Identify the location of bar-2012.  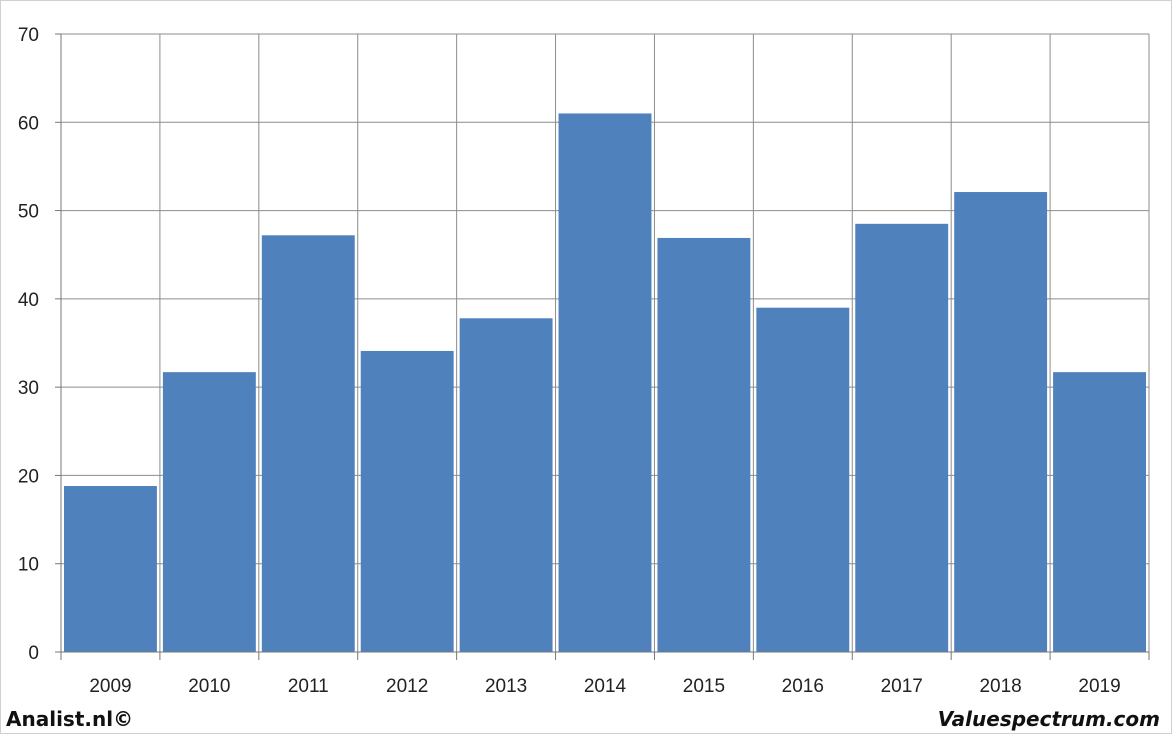
(407, 501).